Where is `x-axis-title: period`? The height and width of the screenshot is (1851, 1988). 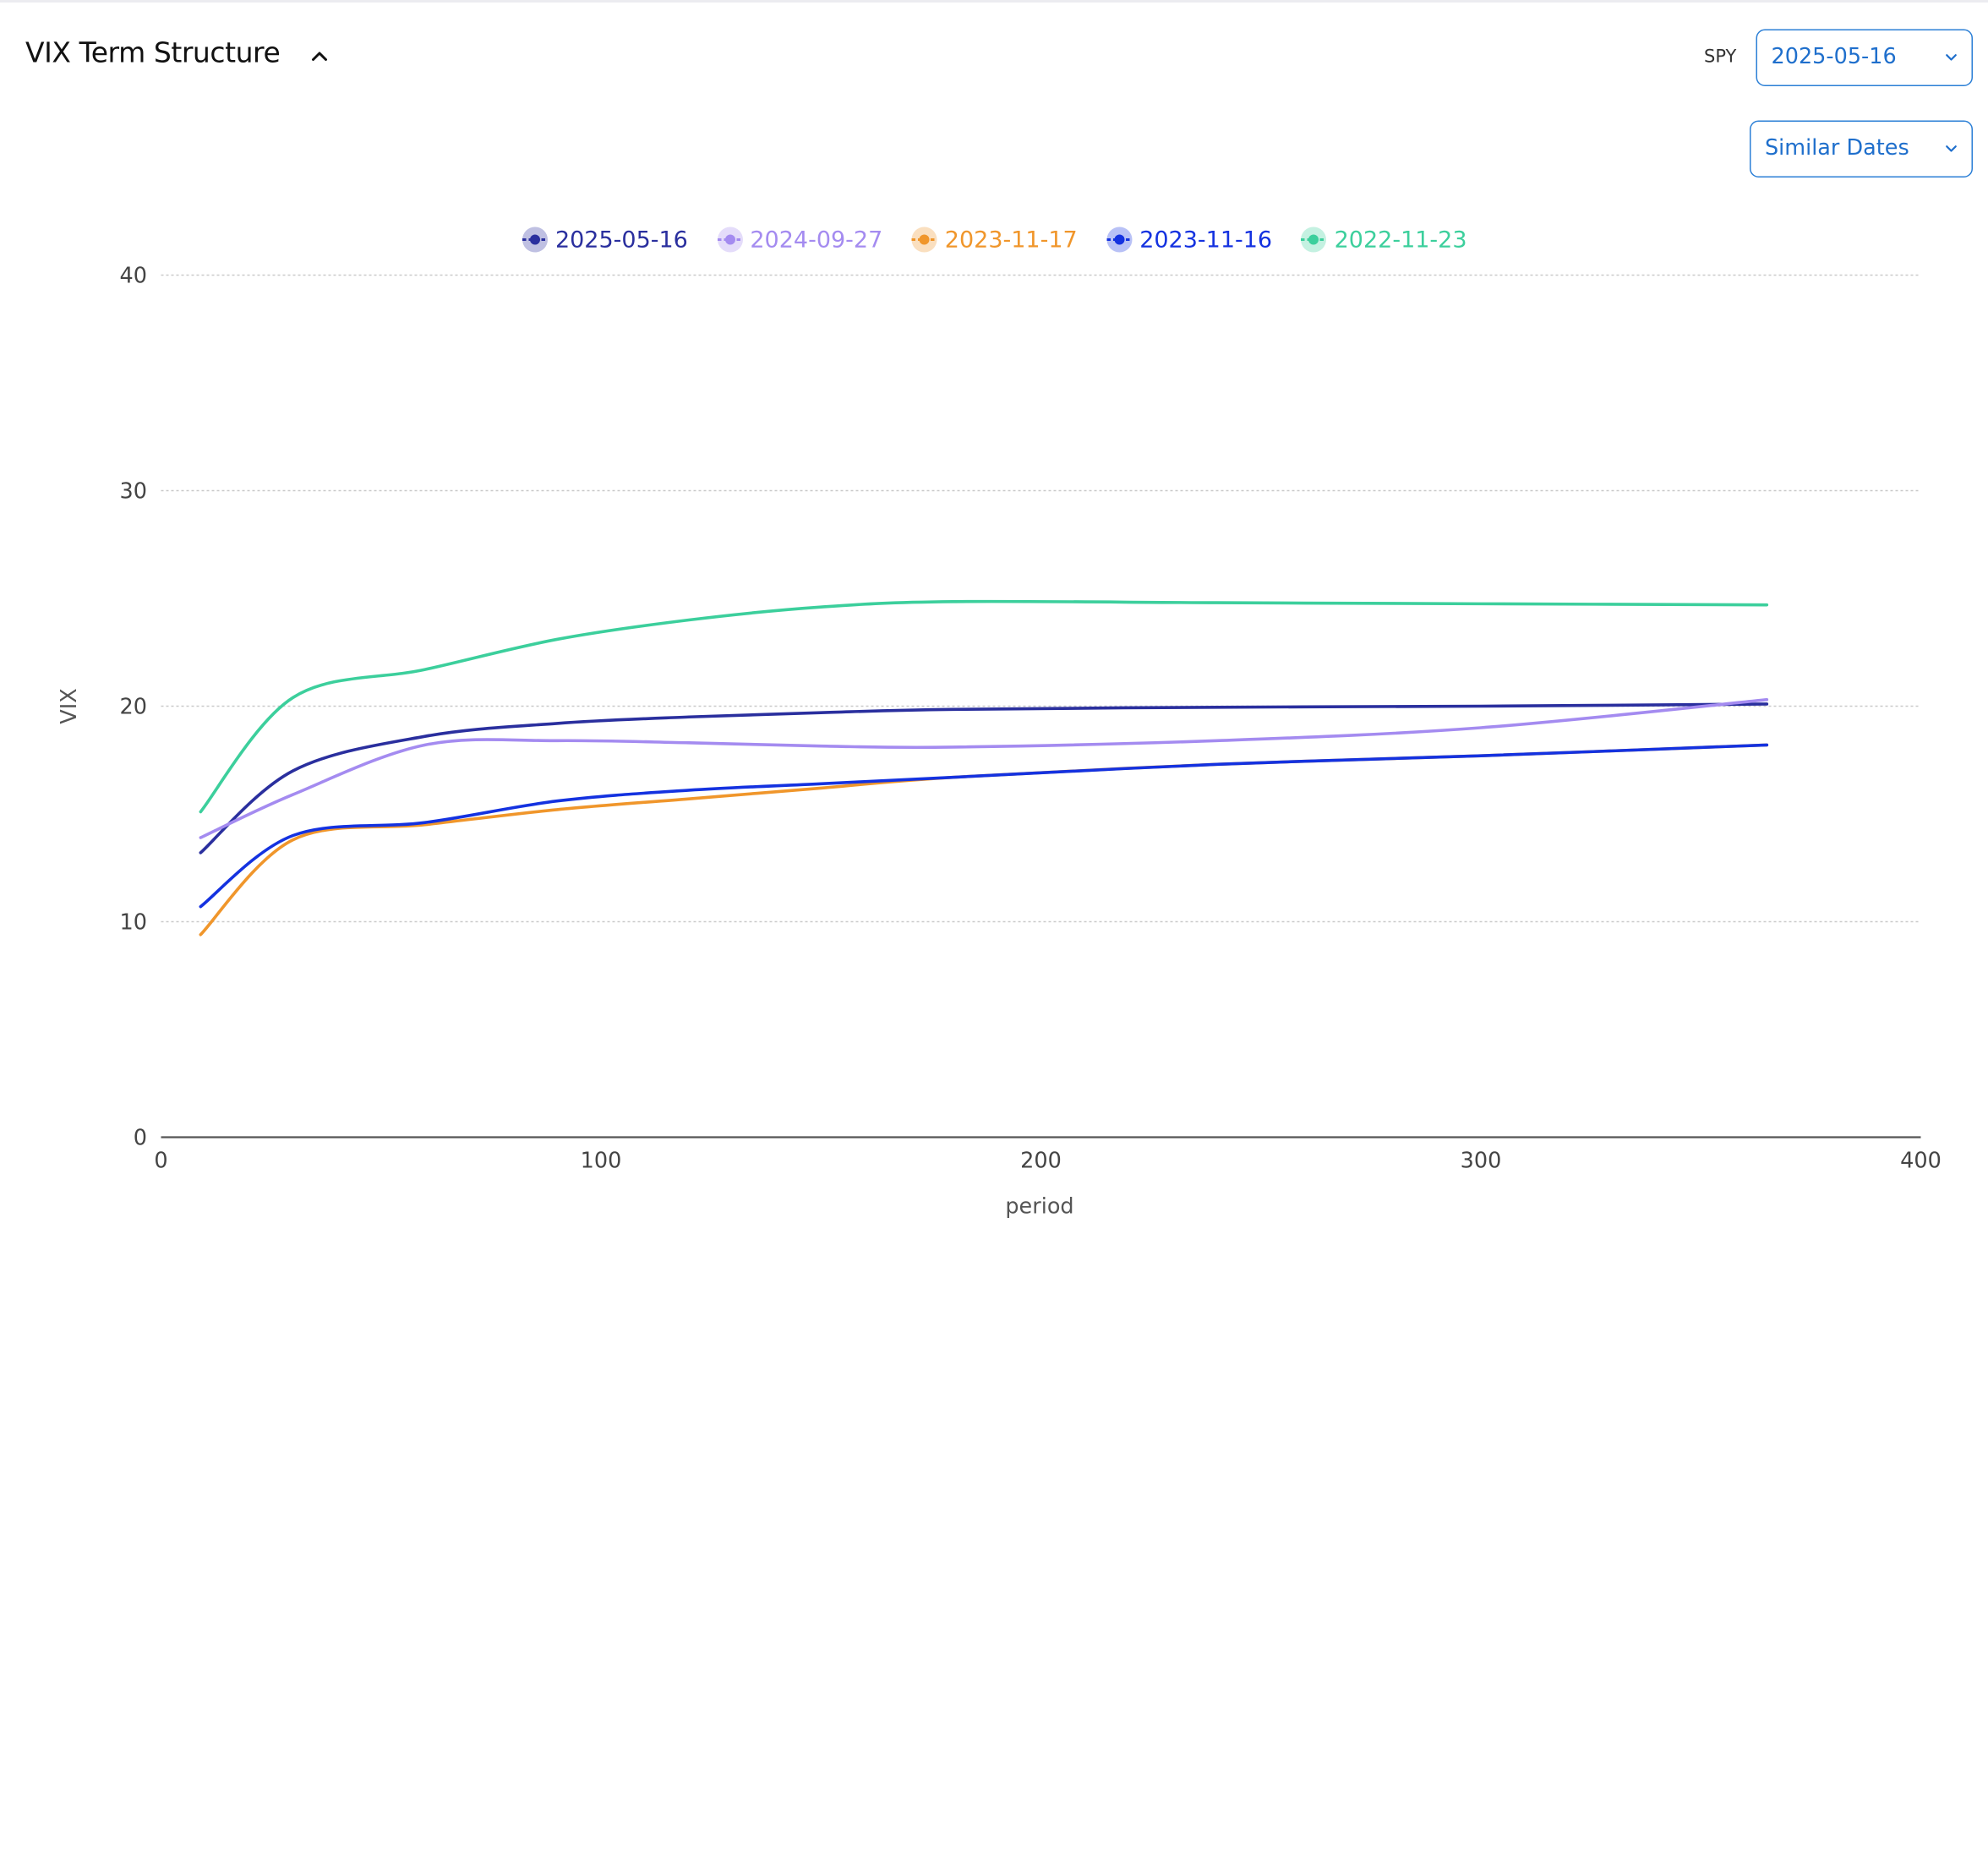
x-axis-title: period is located at coordinates (1039, 1207).